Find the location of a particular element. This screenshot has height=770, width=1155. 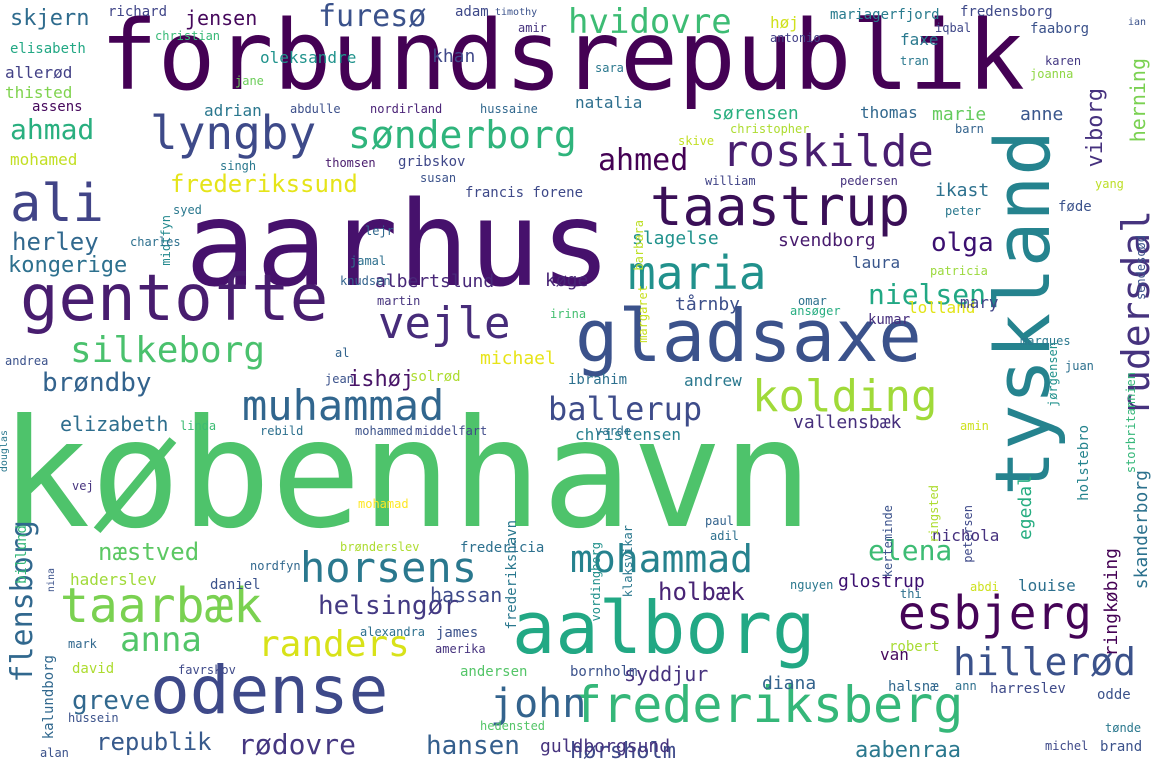

cloud-word: marques is located at coordinates (1045, 341).